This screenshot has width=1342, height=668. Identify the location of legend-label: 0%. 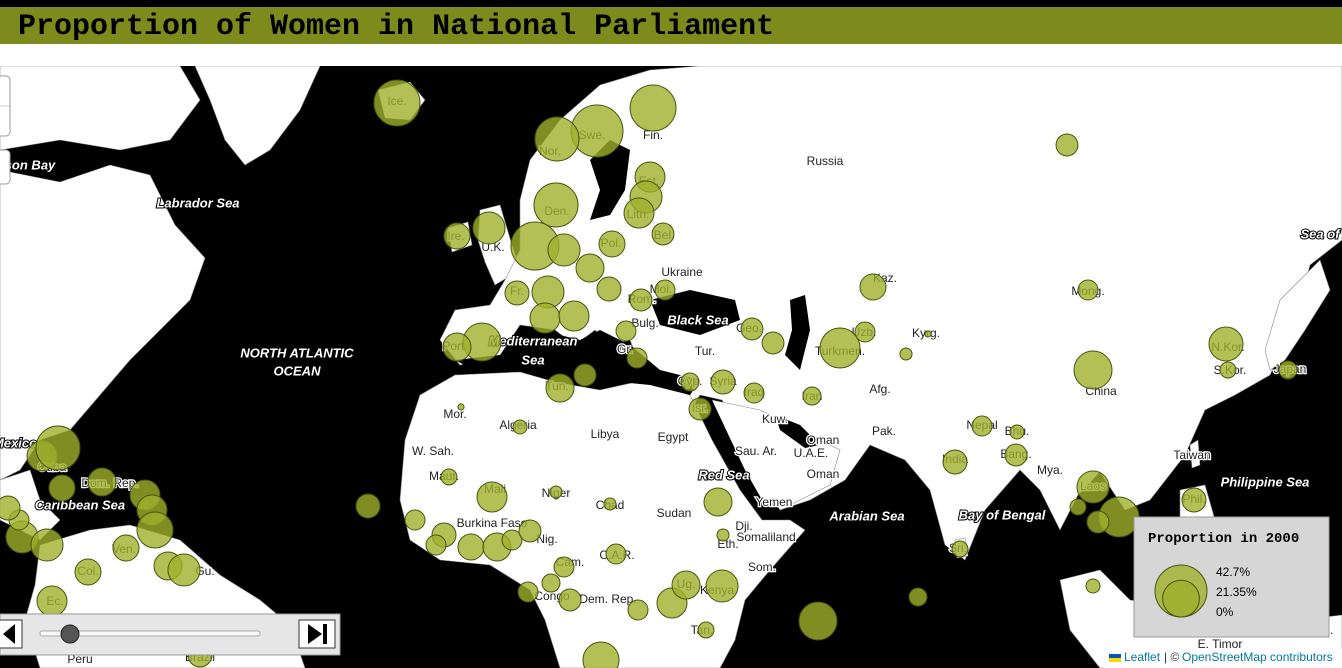
(1225, 612).